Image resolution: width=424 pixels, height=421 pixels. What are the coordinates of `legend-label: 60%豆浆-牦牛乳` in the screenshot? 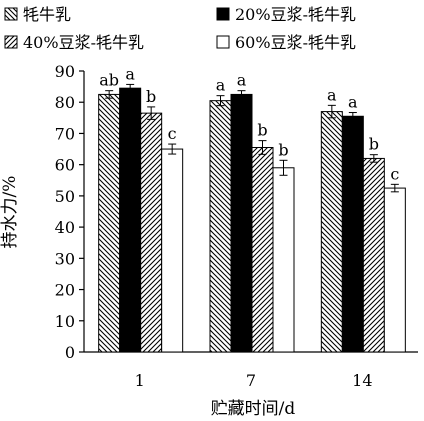 It's located at (295, 42).